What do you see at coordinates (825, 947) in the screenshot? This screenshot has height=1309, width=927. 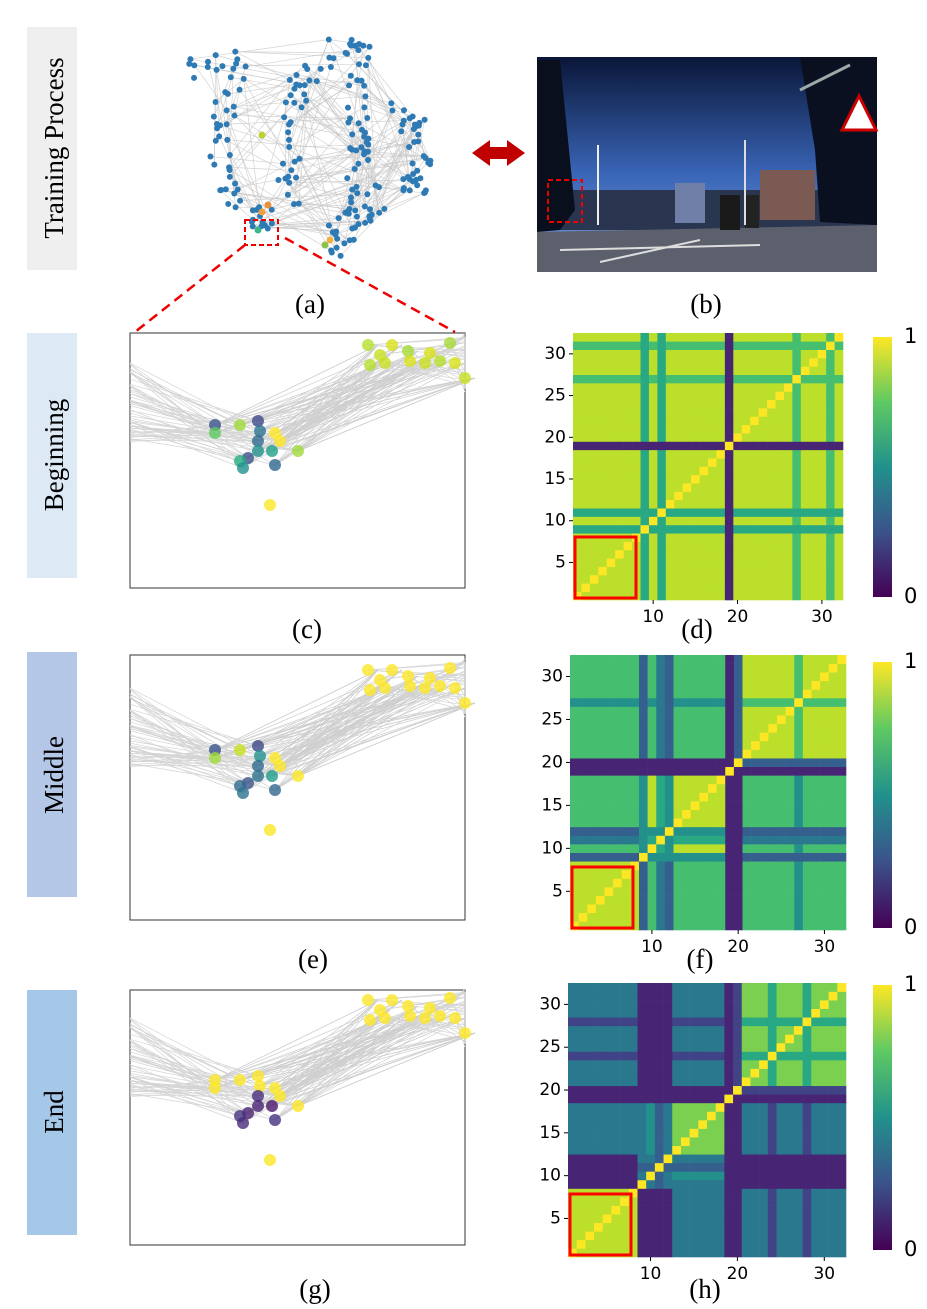 I see `x-tick-label: 30` at bounding box center [825, 947].